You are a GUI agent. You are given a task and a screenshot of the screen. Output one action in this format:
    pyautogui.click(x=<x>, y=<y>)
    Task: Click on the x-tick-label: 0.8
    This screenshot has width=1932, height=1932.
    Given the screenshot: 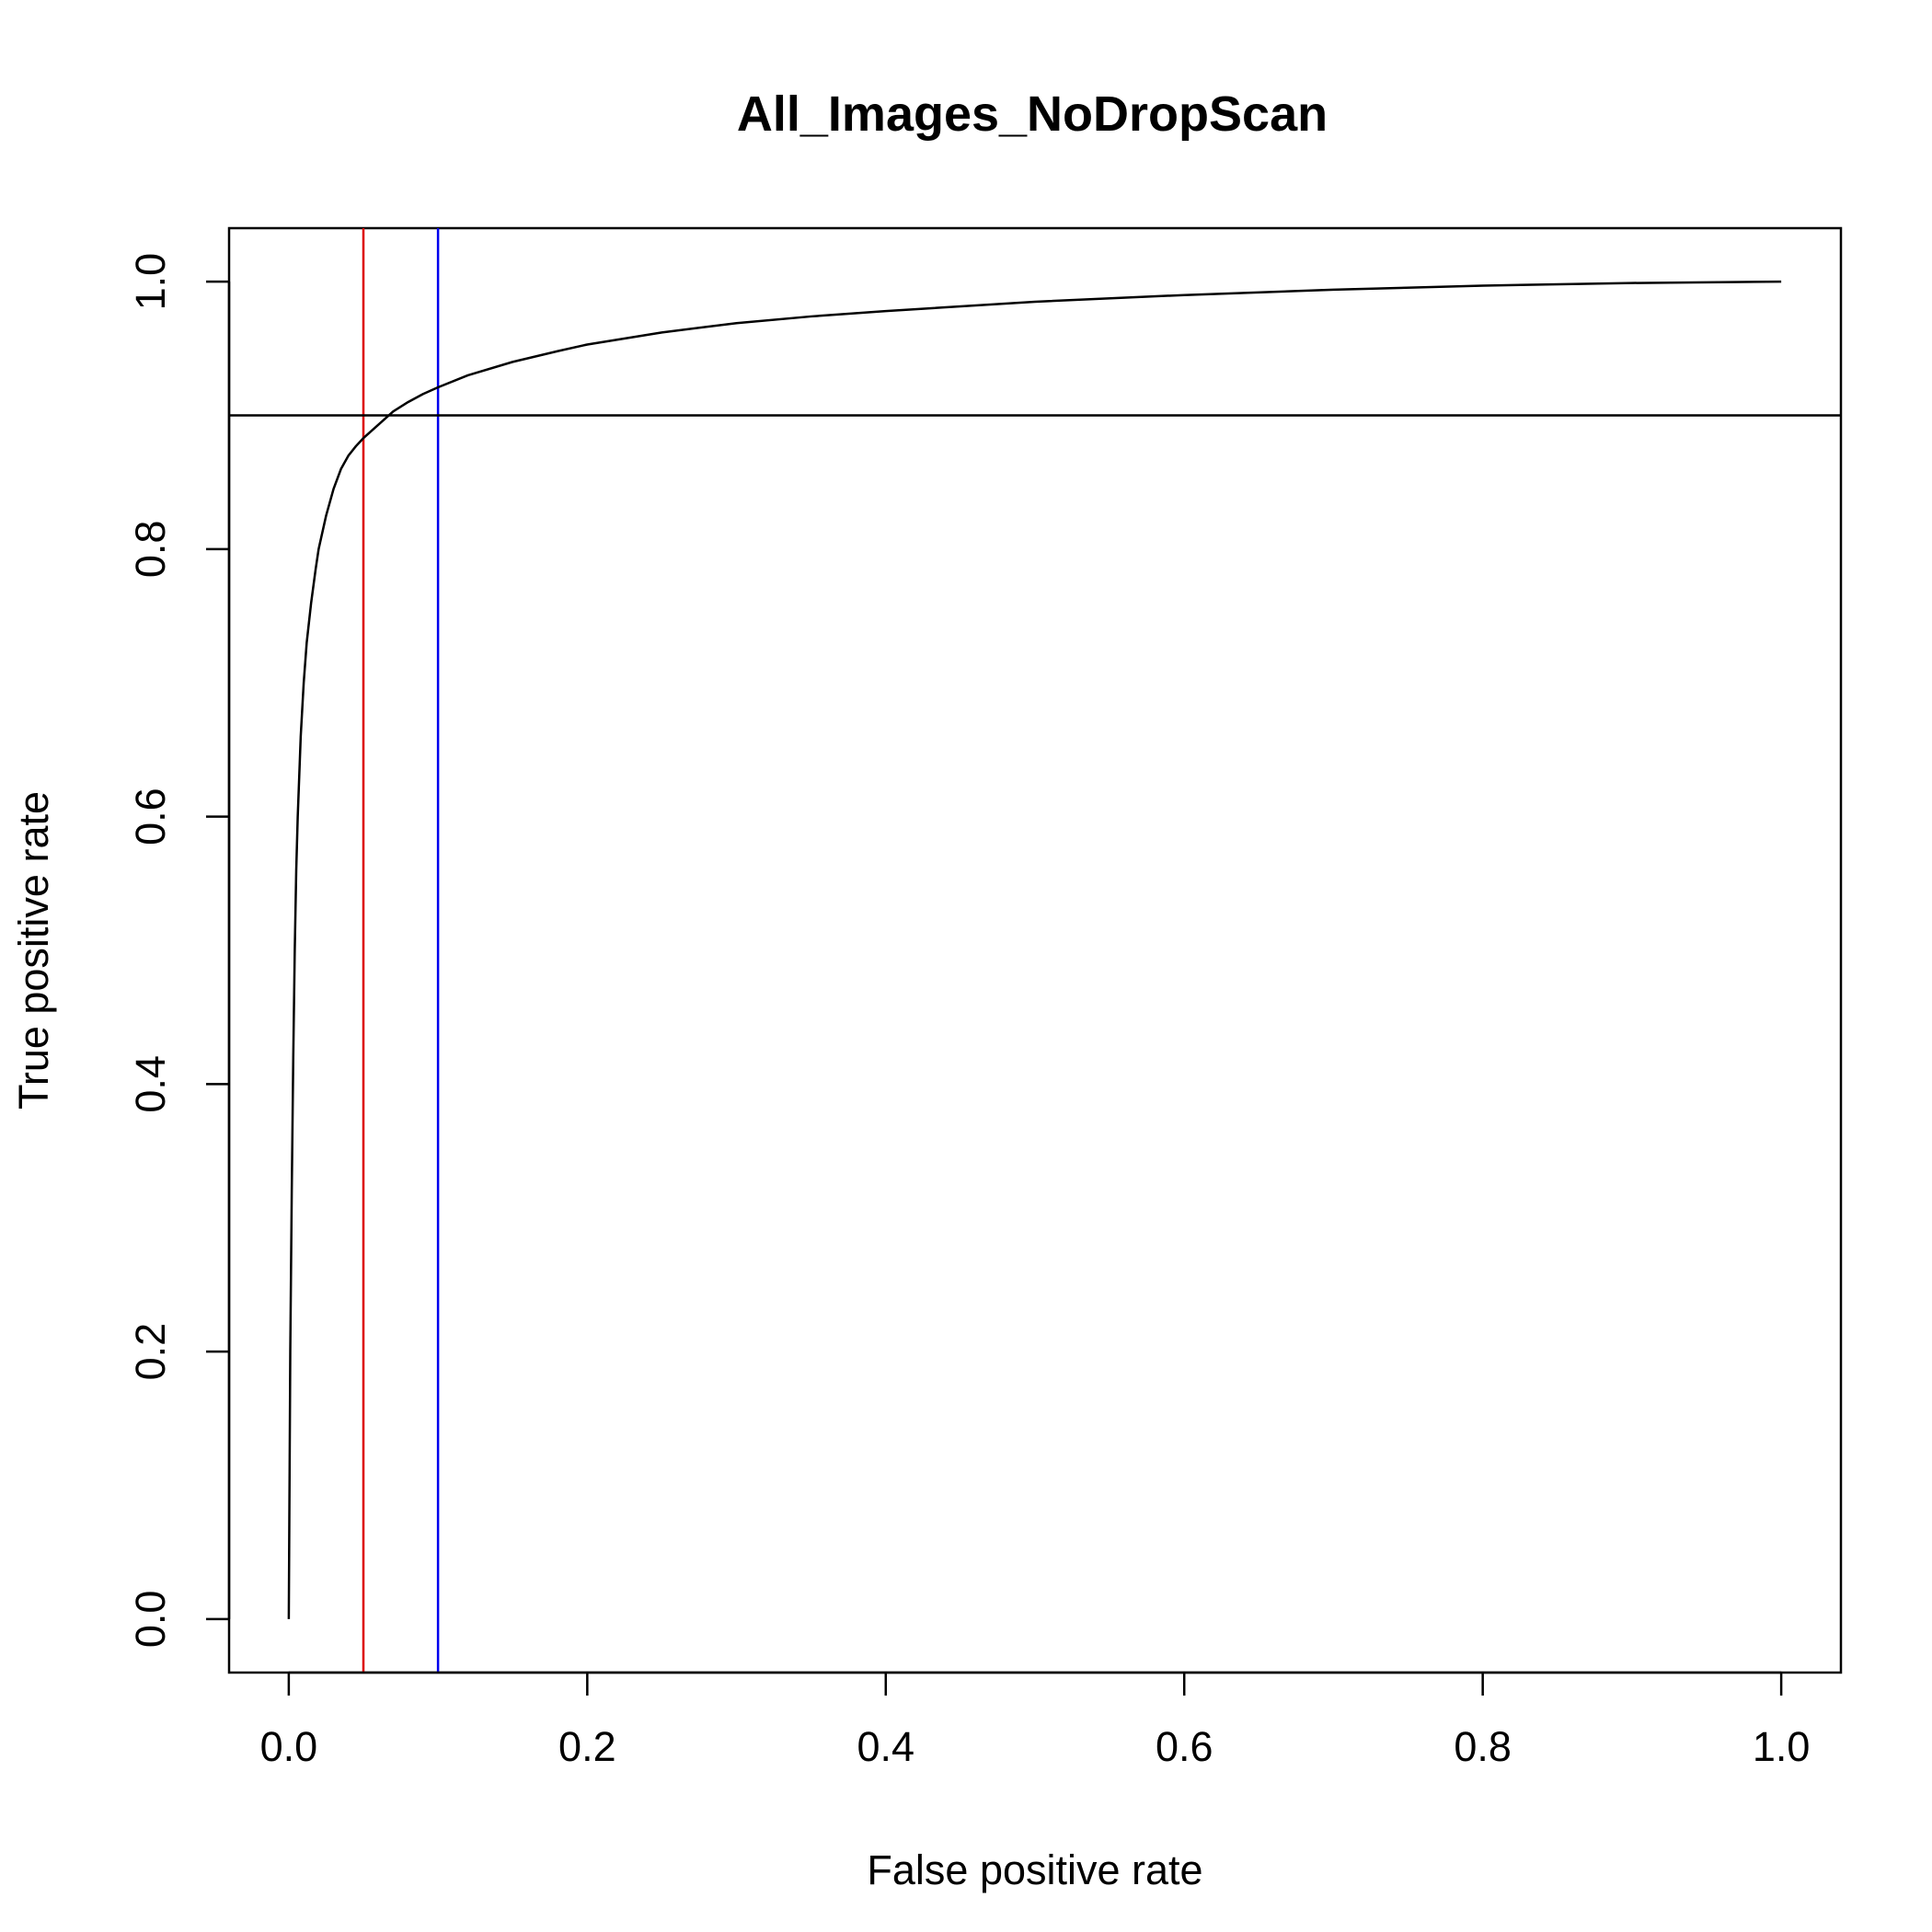 What is the action you would take?
    pyautogui.click(x=1483, y=1746)
    